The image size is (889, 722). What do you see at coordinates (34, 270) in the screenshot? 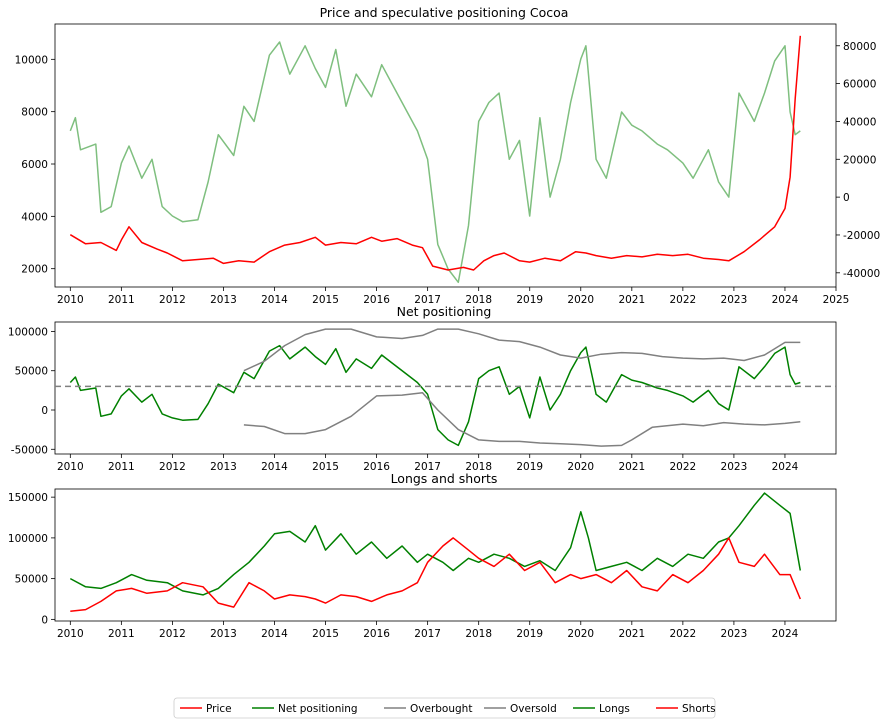
I see `y-tick-label: 2000` at bounding box center [34, 270].